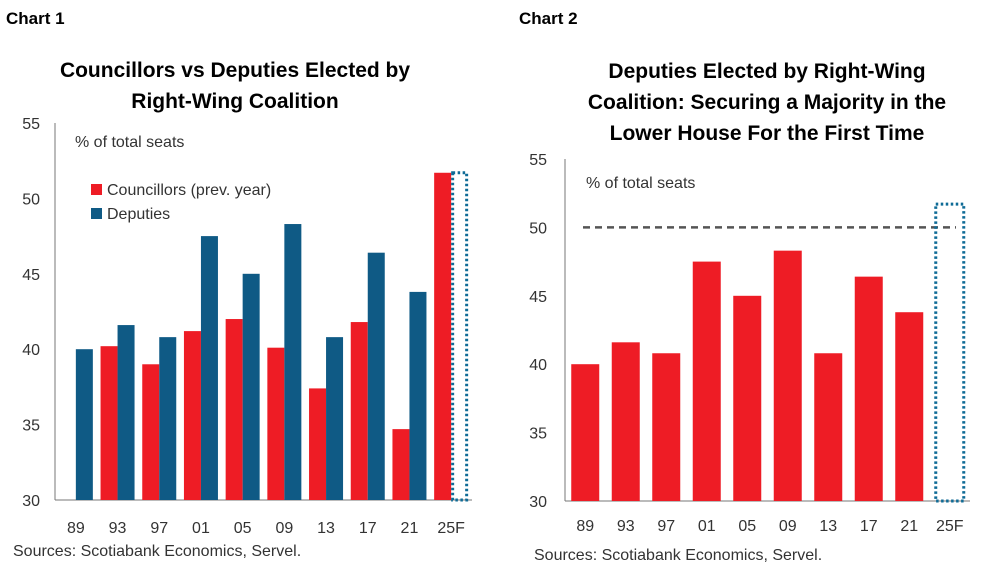 Image resolution: width=994 pixels, height=579 pixels. I want to click on chart-1-title-line1: Councillors vs Deputies Elected by, so click(235, 70).